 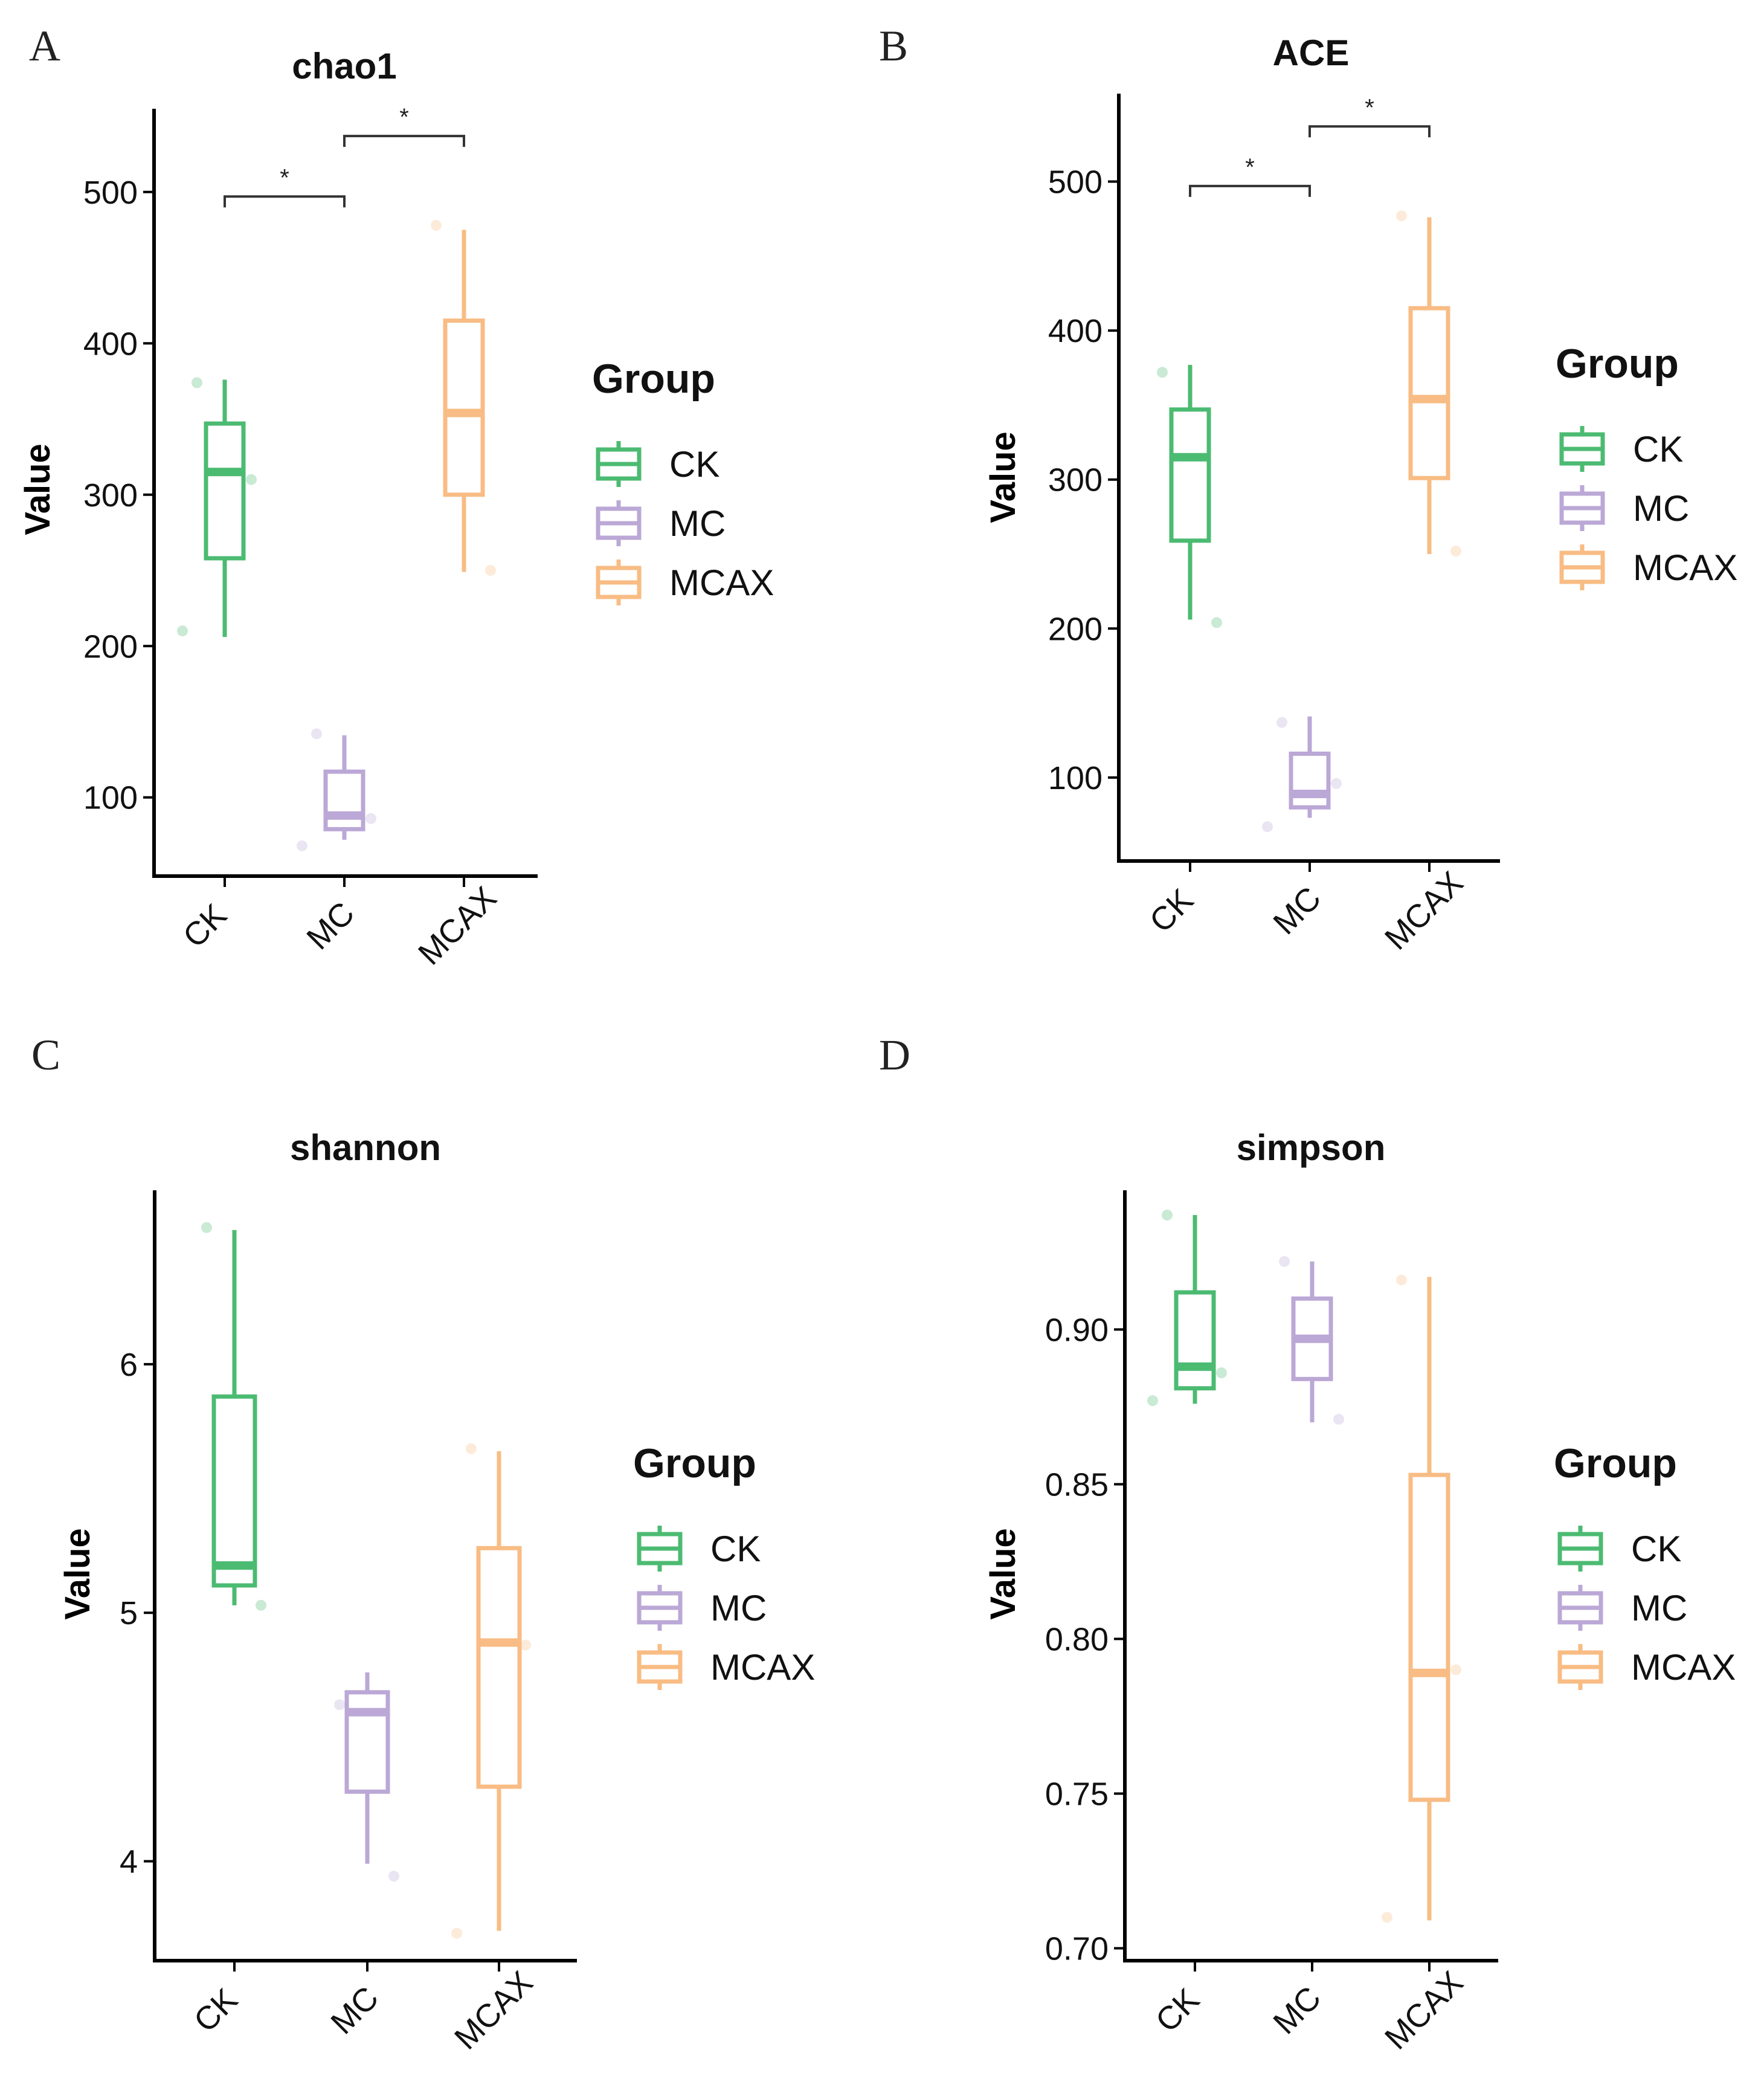 What do you see at coordinates (1003, 1574) in the screenshot?
I see `y-axis-label-d: Value` at bounding box center [1003, 1574].